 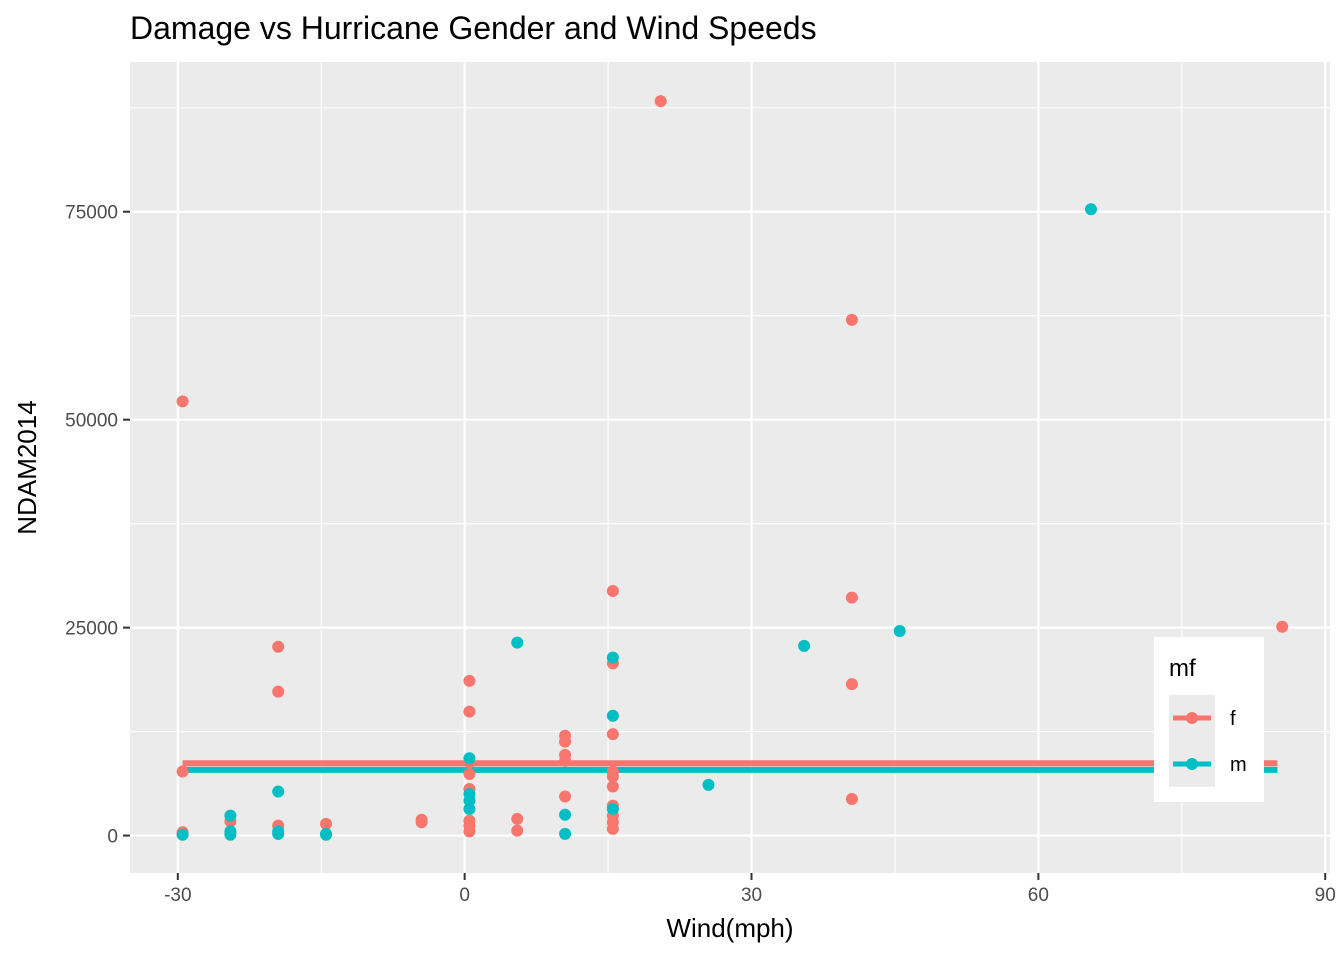 What do you see at coordinates (729, 928) in the screenshot?
I see `x-axis-title: Wind(mph)` at bounding box center [729, 928].